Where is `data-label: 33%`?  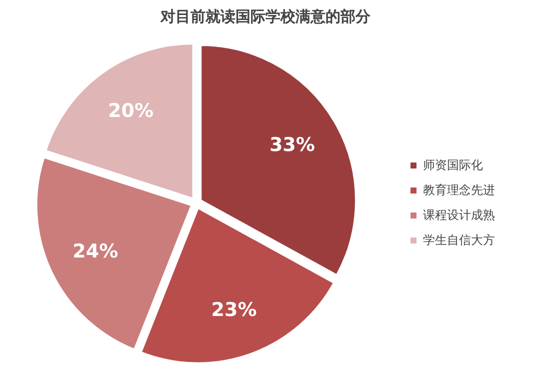 data-label: 33% is located at coordinates (292, 145).